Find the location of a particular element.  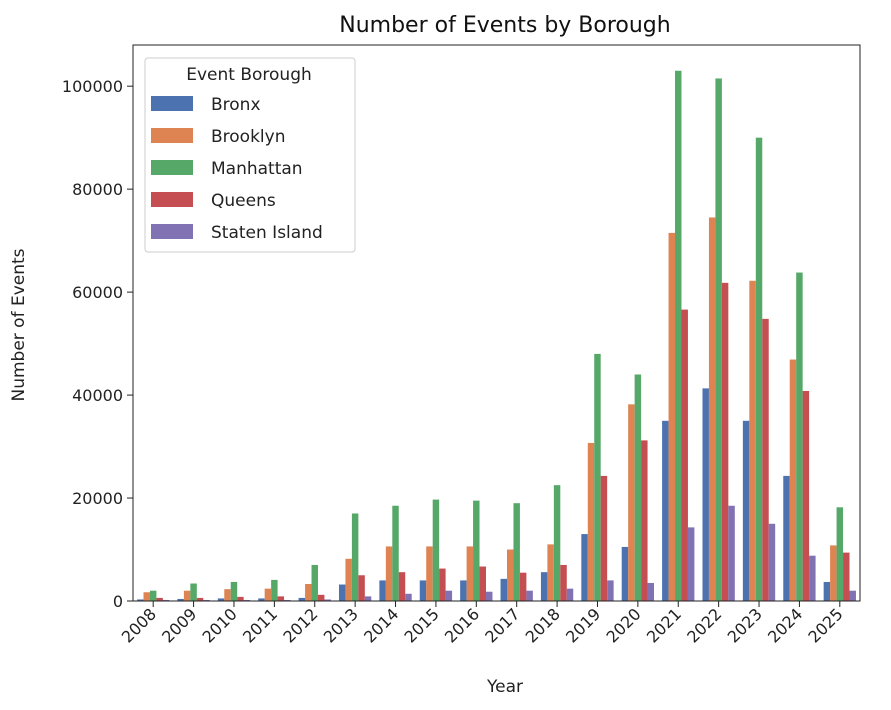

bar-queens-2020 is located at coordinates (644, 520).